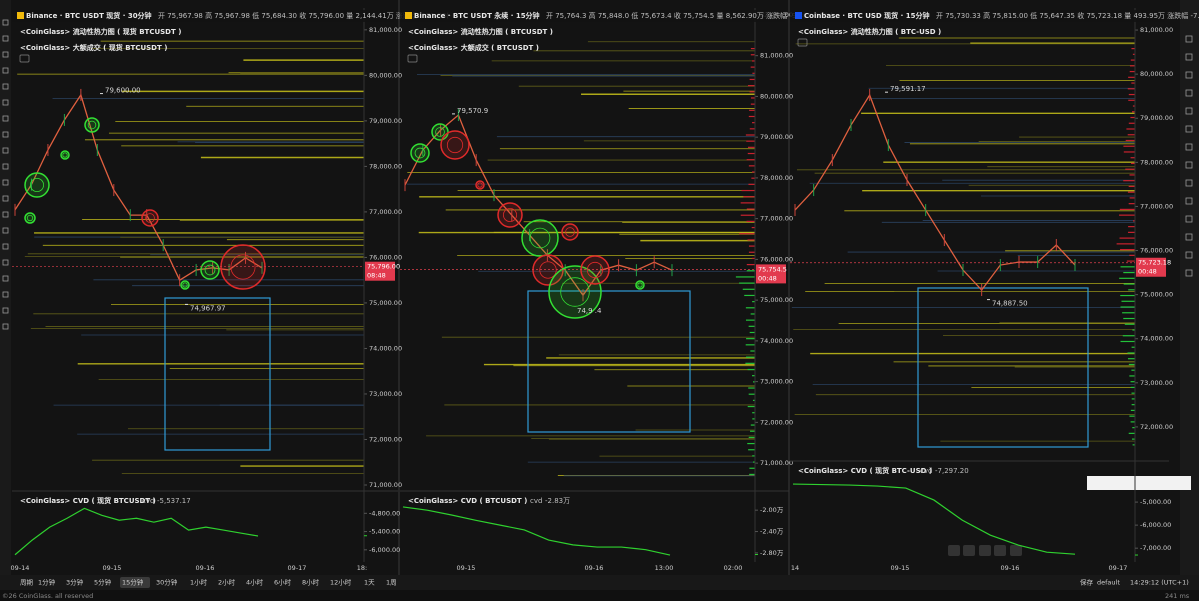  Describe the element at coordinates (1016, 550) in the screenshot. I see `reset` at that location.